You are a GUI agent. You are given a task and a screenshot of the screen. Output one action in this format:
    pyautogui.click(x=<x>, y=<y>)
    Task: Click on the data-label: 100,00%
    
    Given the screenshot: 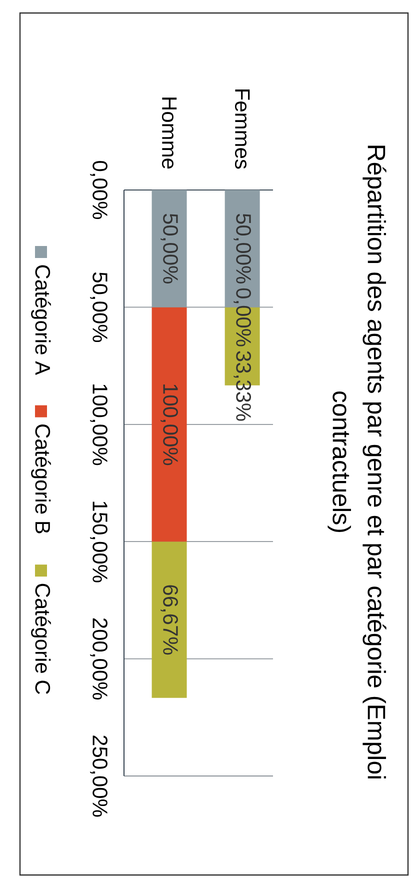 What is the action you would take?
    pyautogui.click(x=169, y=425)
    